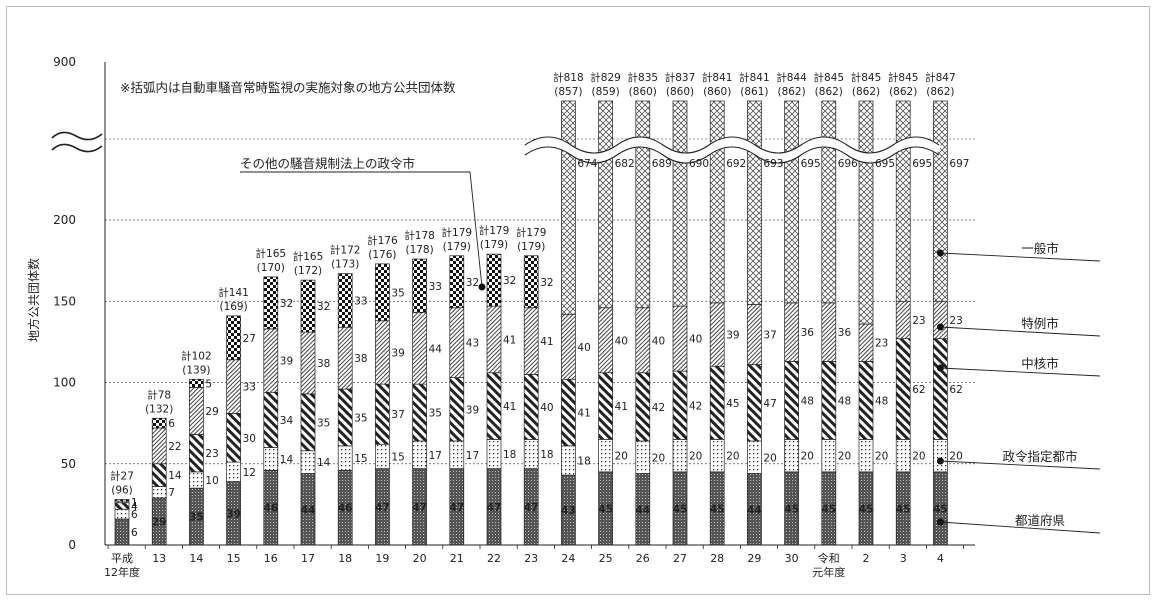  What do you see at coordinates (606, 558) in the screenshot?
I see `x-tick-label: 25` at bounding box center [606, 558].